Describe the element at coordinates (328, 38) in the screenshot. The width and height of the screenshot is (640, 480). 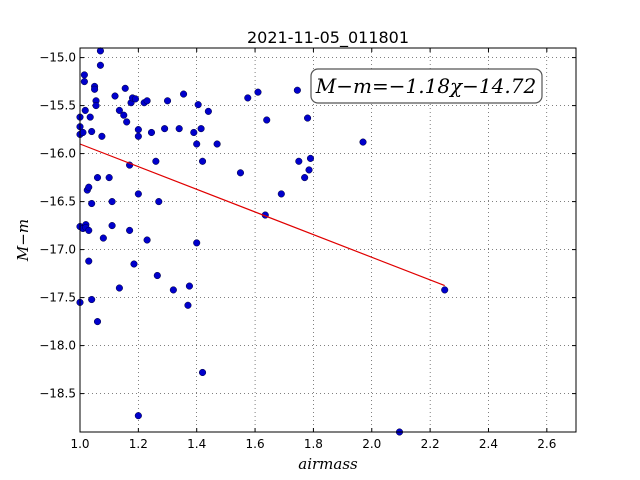
I see `chart-title: 2021-11-05_011801` at that location.